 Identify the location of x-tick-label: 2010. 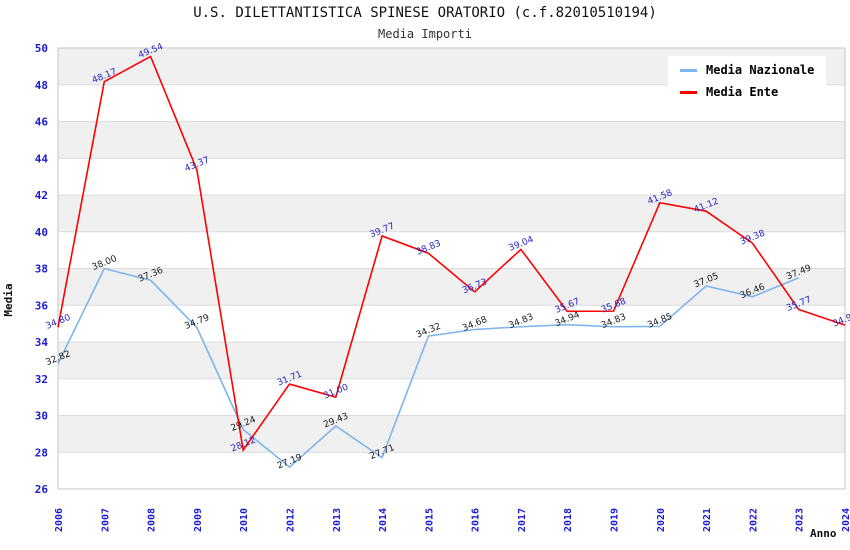
(244, 520).